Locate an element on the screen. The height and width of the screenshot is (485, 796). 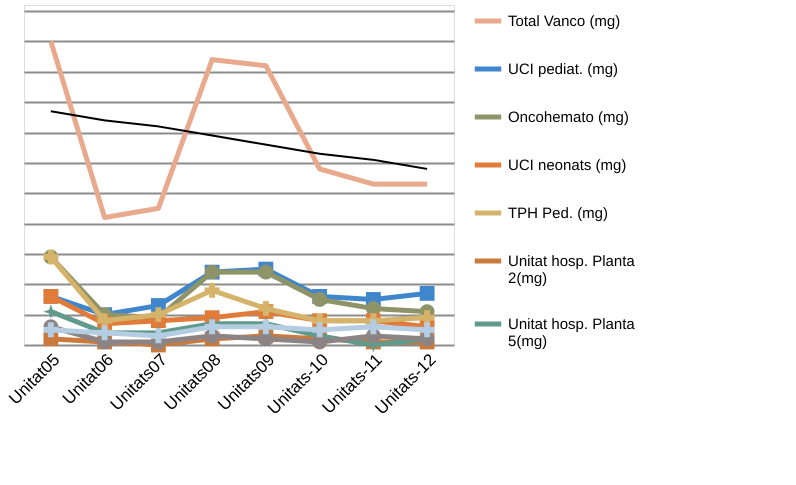
legend-label: Oncohemato (mg) is located at coordinates (568, 117).